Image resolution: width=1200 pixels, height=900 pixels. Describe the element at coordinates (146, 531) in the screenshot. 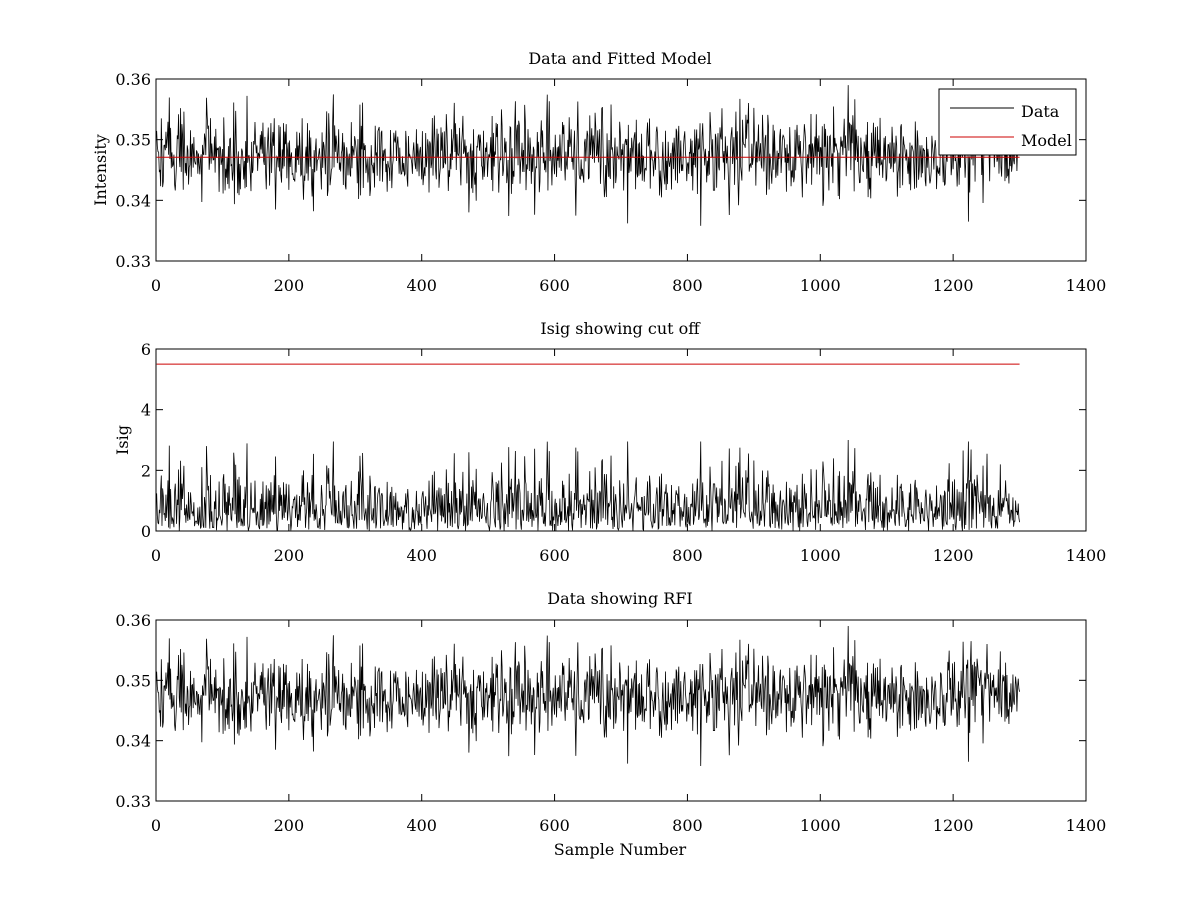

I see `y-tick-label: 0` at that location.